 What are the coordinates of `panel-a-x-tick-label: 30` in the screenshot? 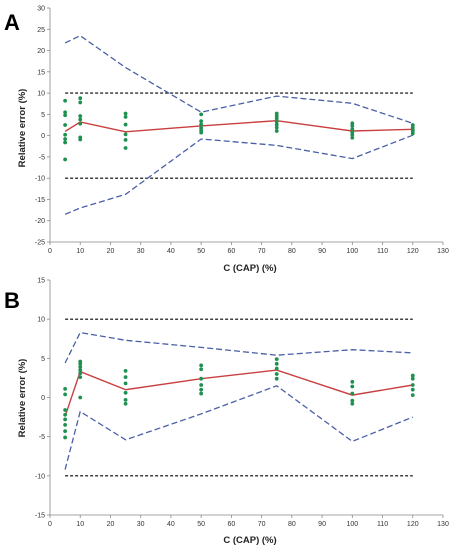 It's located at (141, 251).